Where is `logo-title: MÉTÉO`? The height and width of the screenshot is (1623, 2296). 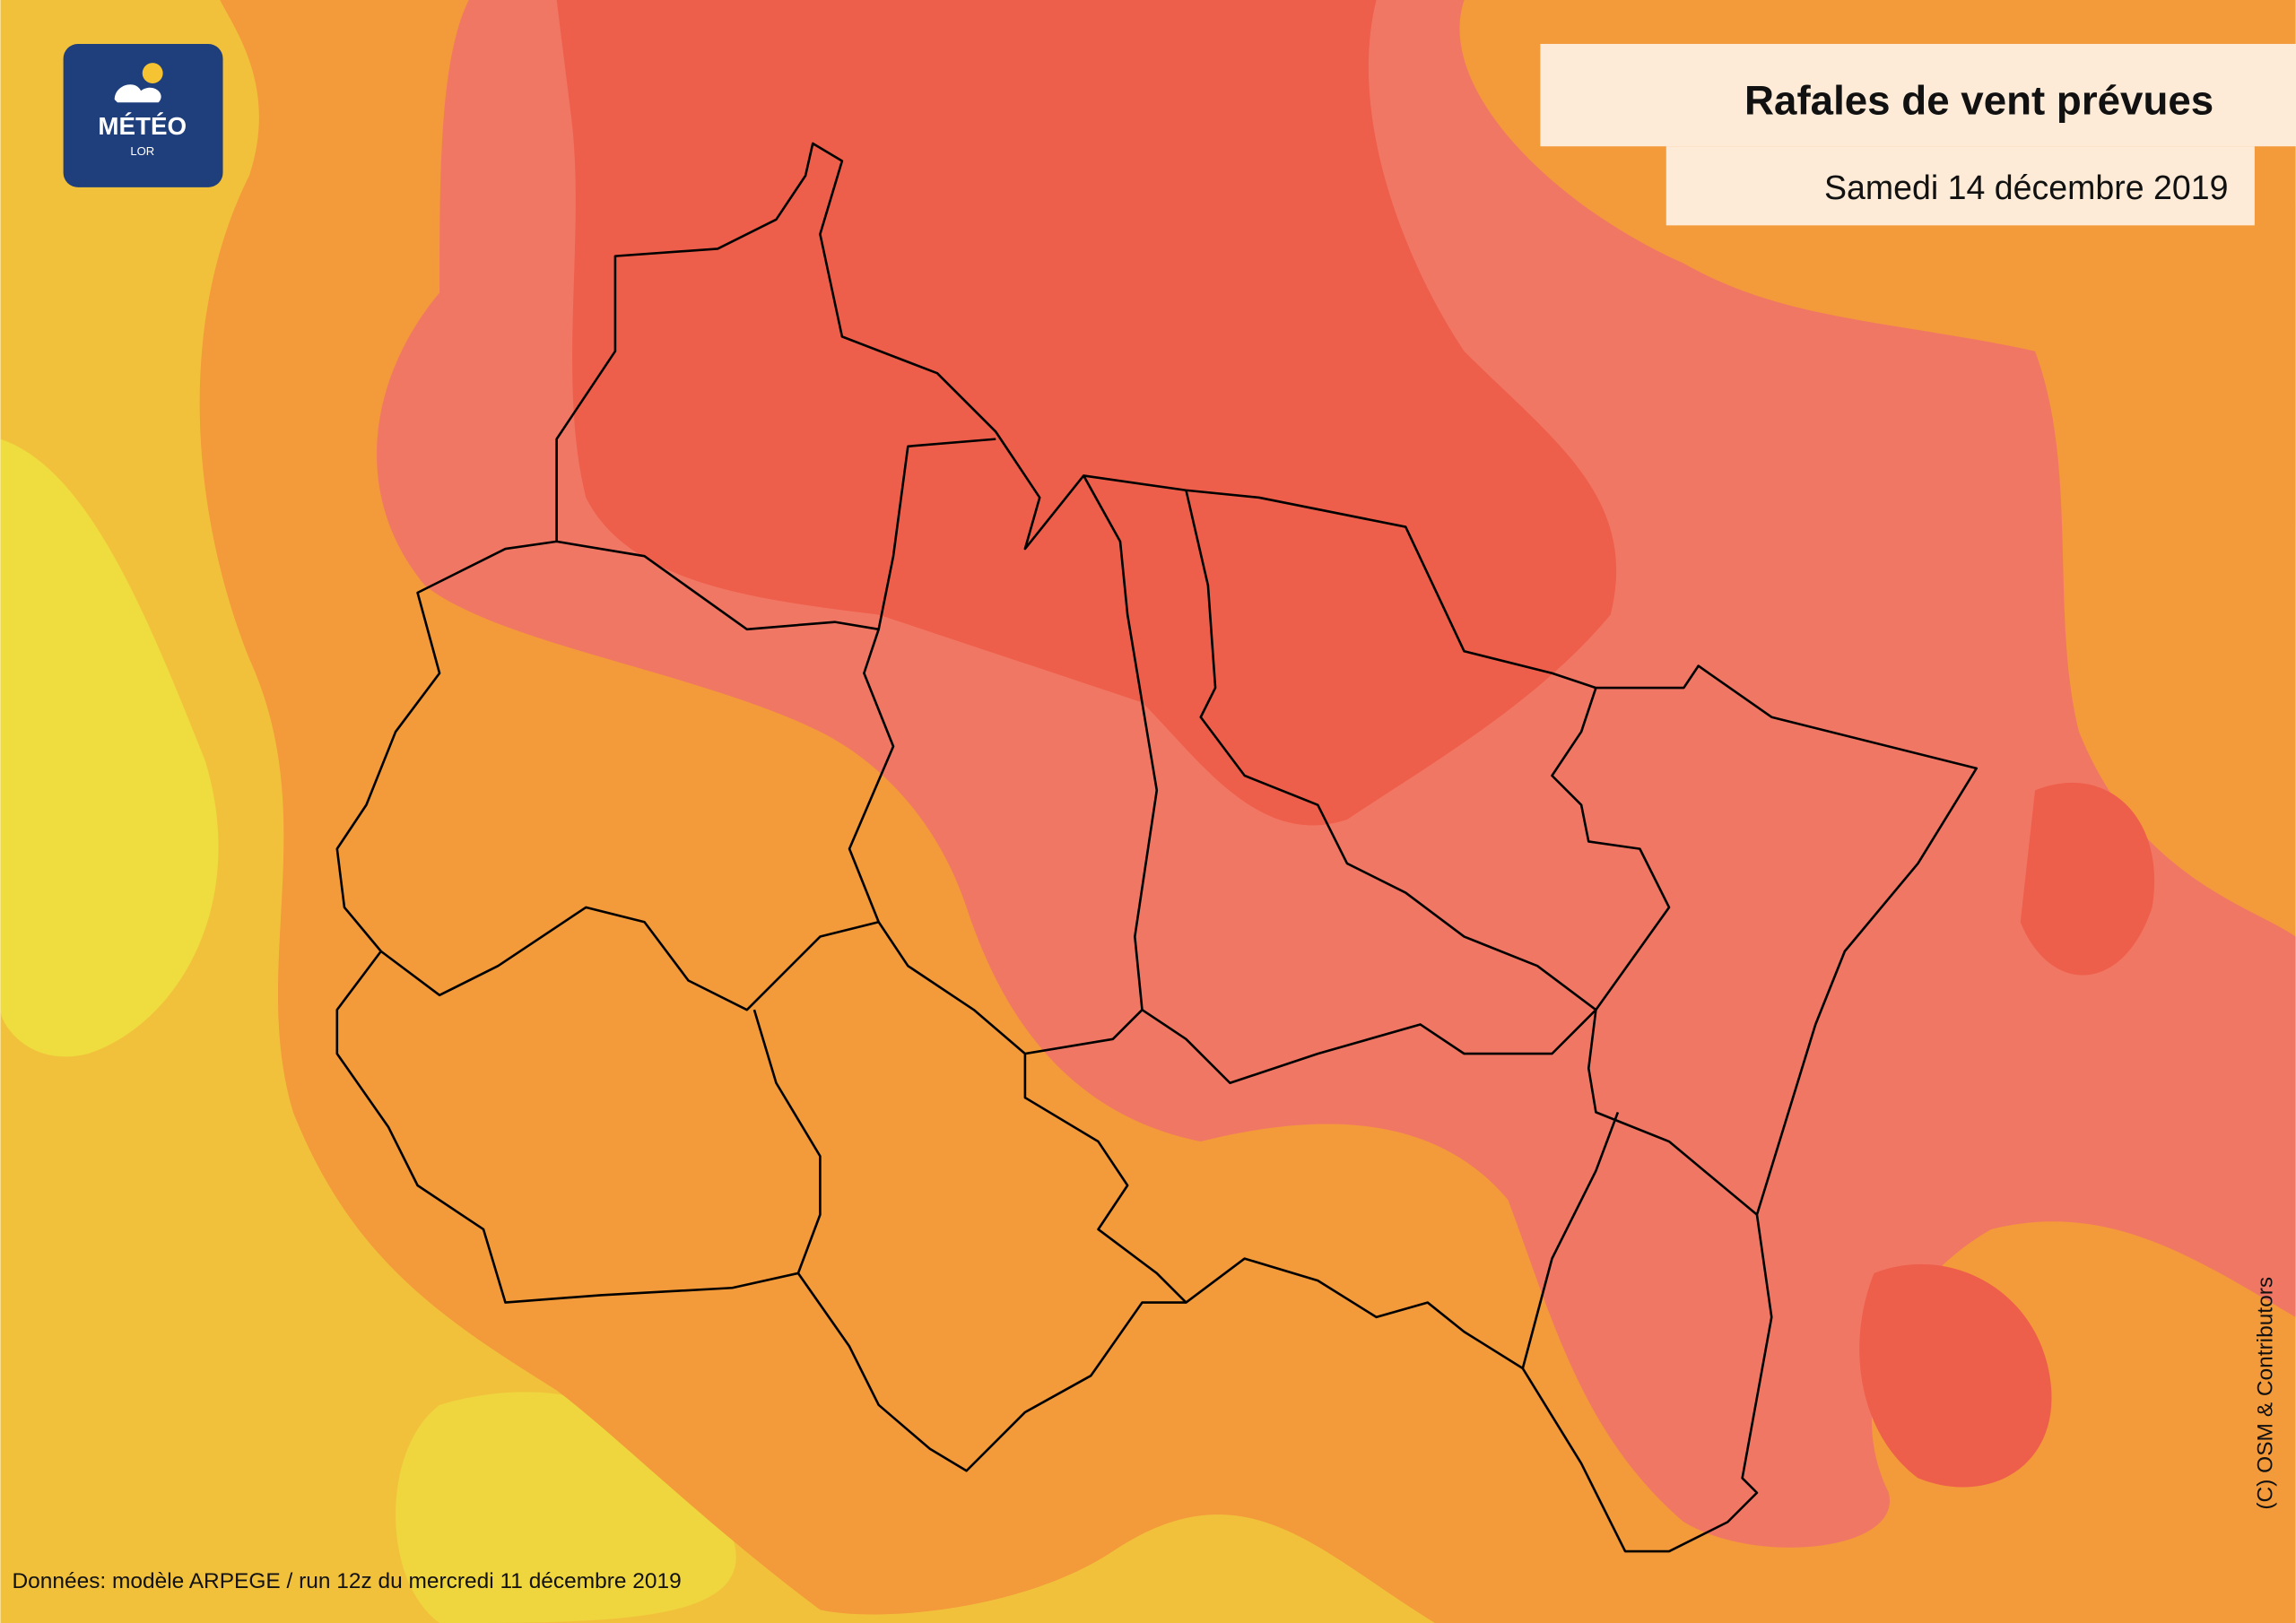 logo-title: MÉTÉO is located at coordinates (142, 126).